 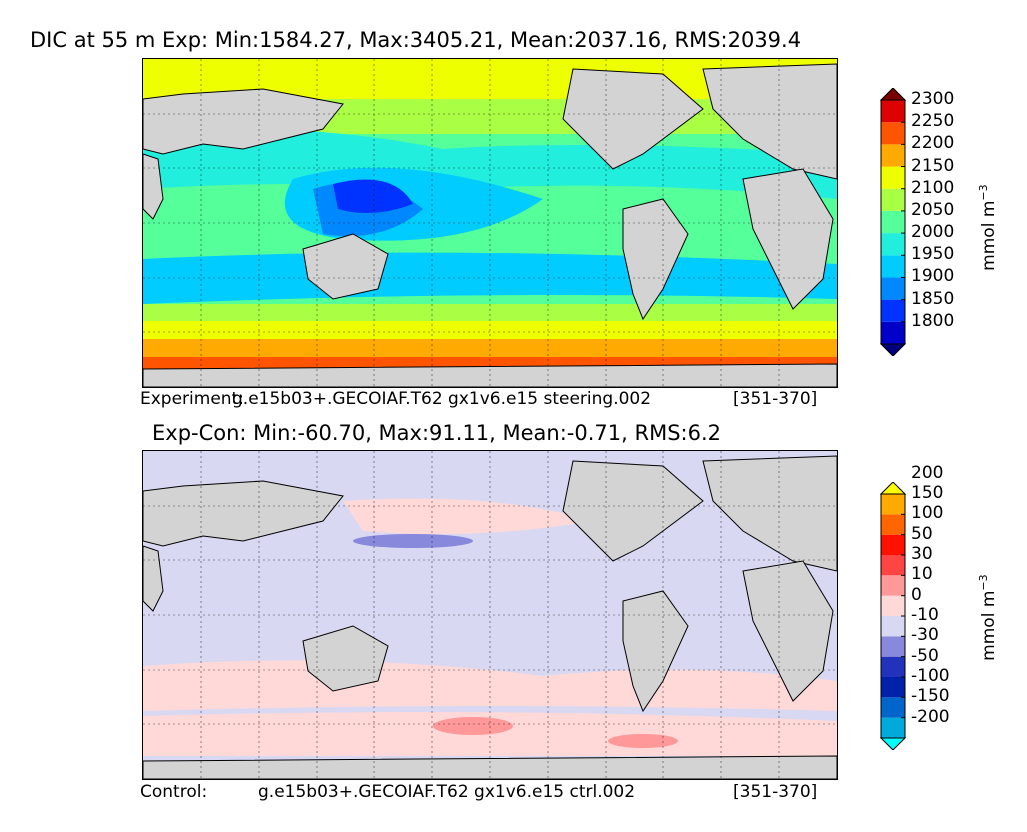 I want to click on bottom-colorbar-label: mmol m−3, so click(x=988, y=617).